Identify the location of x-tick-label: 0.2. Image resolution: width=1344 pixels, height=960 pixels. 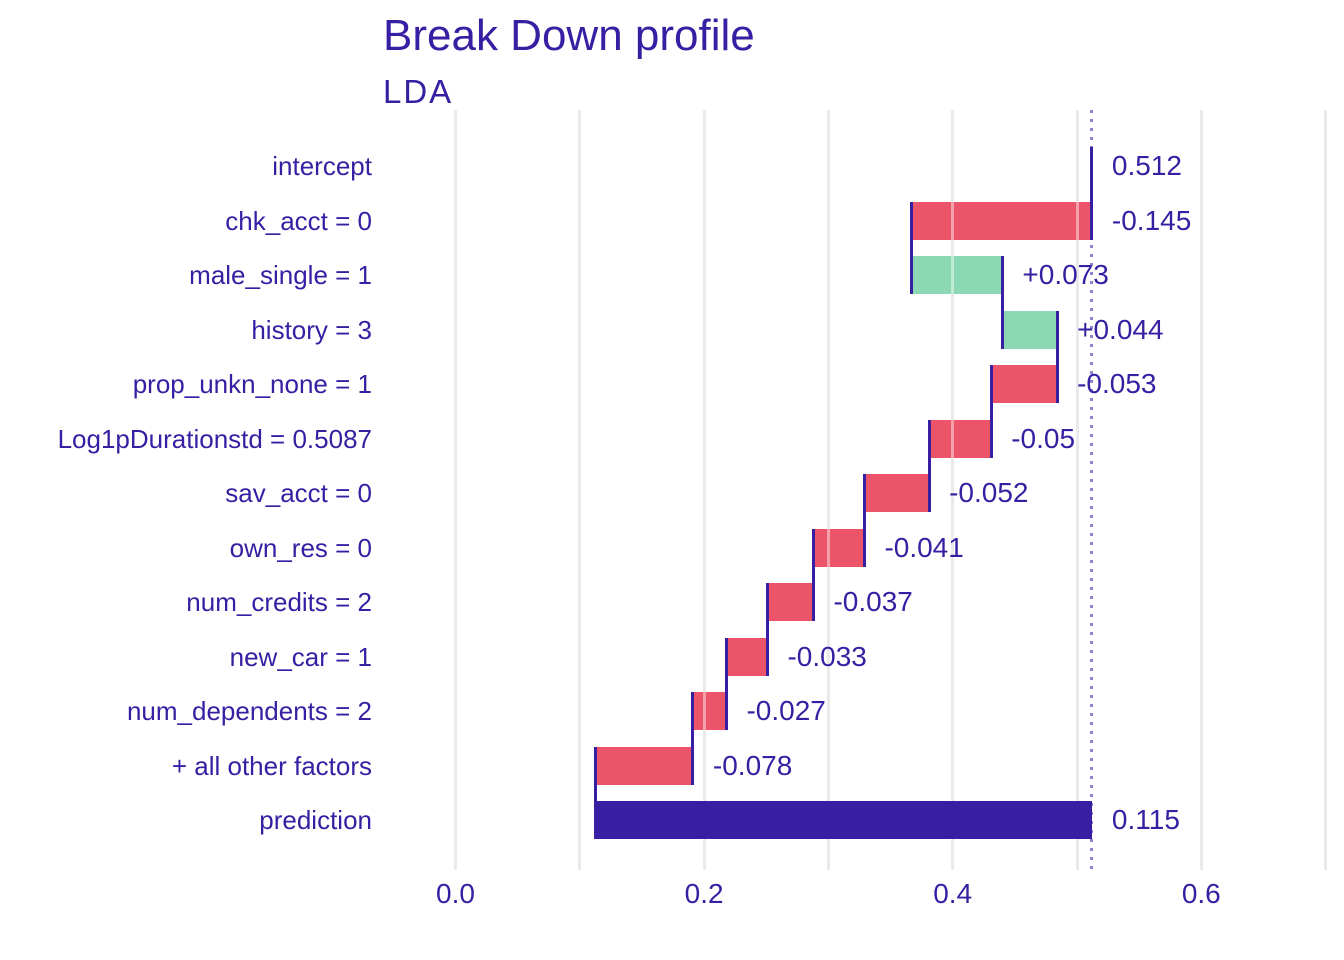
(704, 893).